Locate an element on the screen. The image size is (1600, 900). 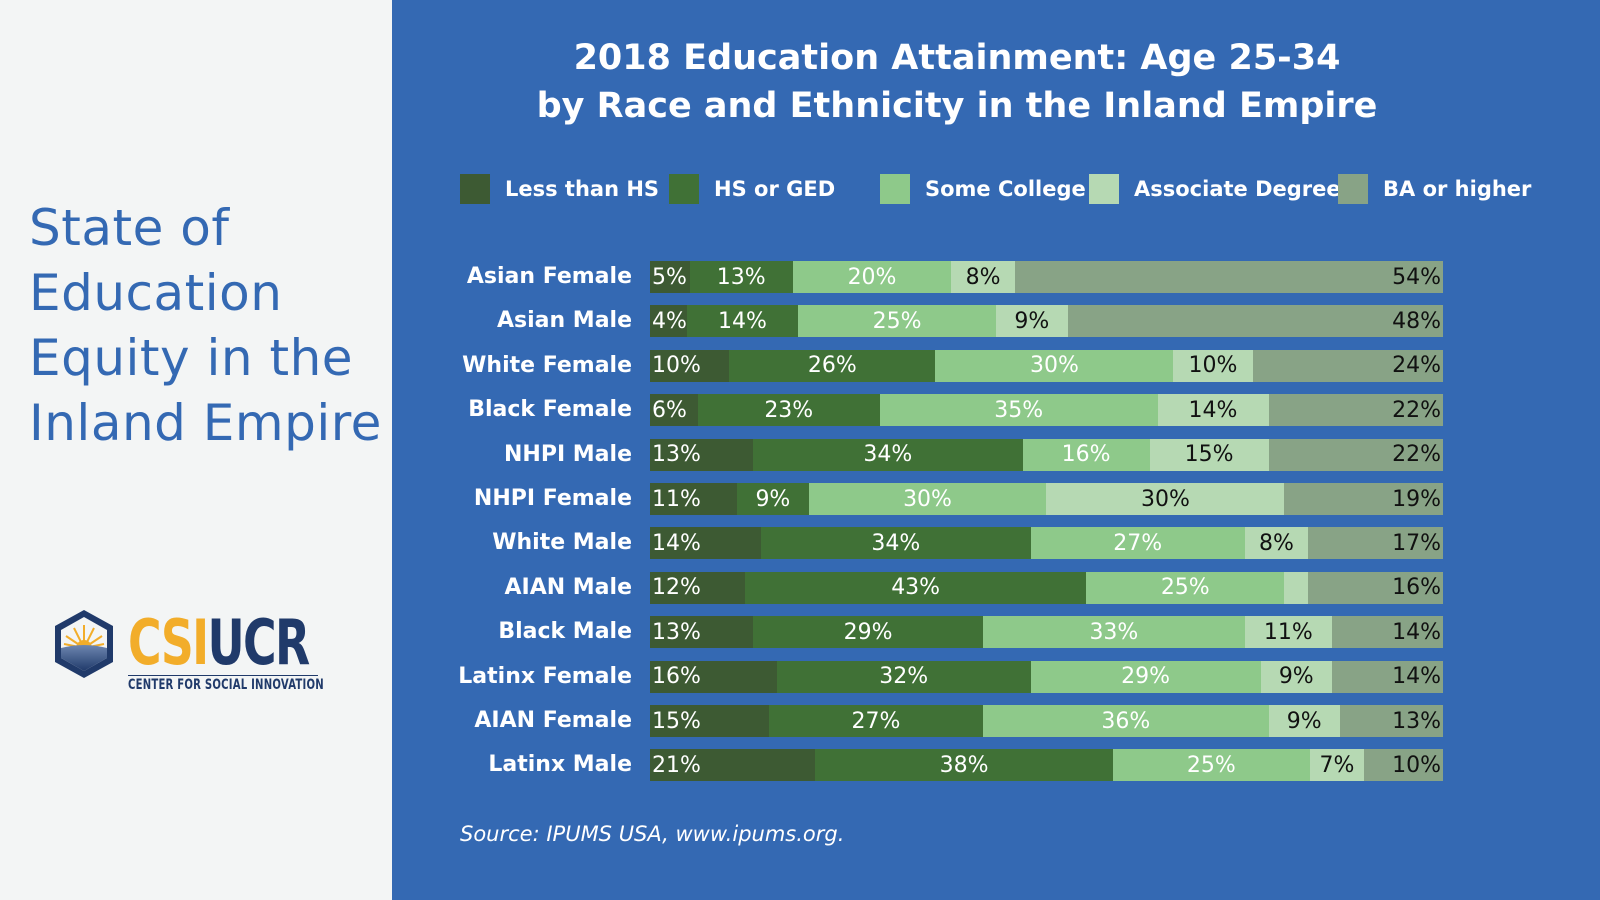
legend-item: HS or GED is located at coordinates (752, 189).